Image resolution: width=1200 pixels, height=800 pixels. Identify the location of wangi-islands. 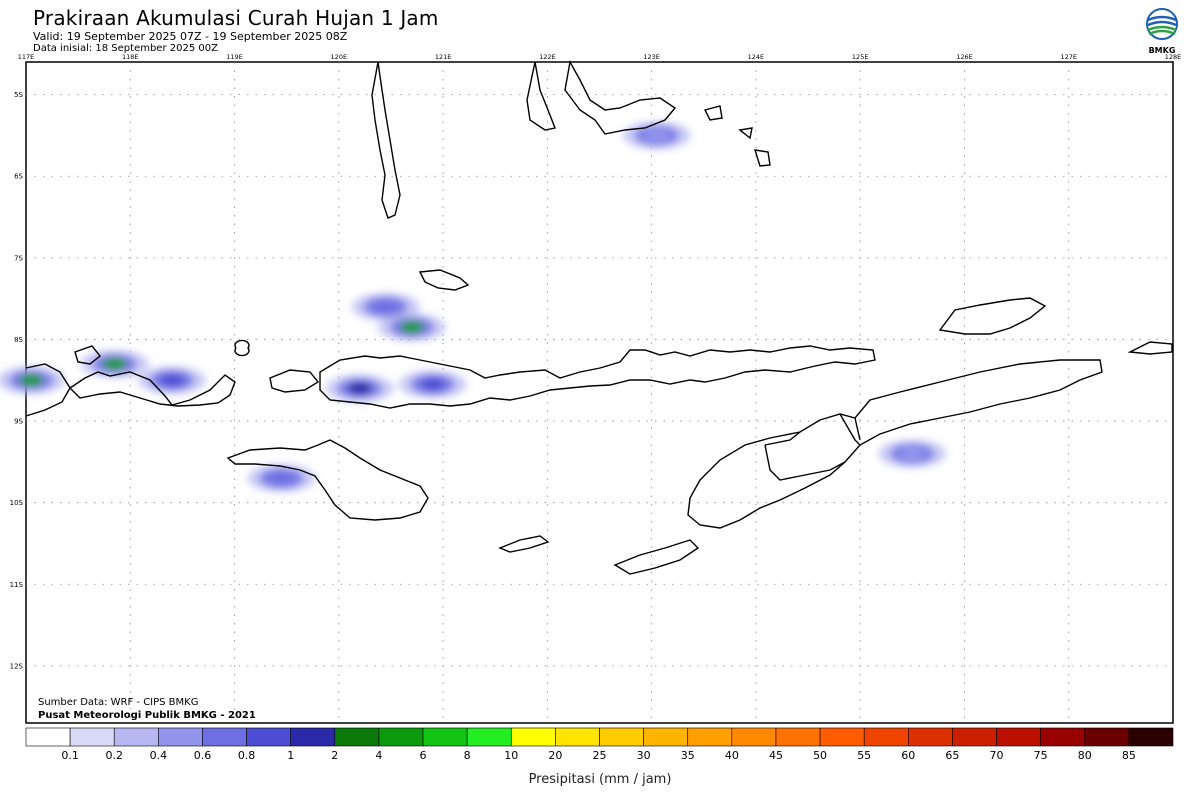
(728, 122).